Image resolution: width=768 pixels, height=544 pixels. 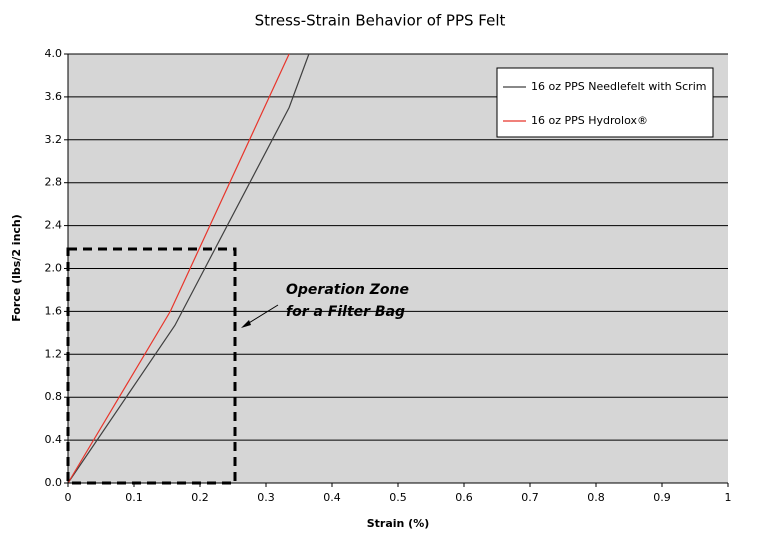 What do you see at coordinates (68, 497) in the screenshot?
I see `x-tick-label: 0` at bounding box center [68, 497].